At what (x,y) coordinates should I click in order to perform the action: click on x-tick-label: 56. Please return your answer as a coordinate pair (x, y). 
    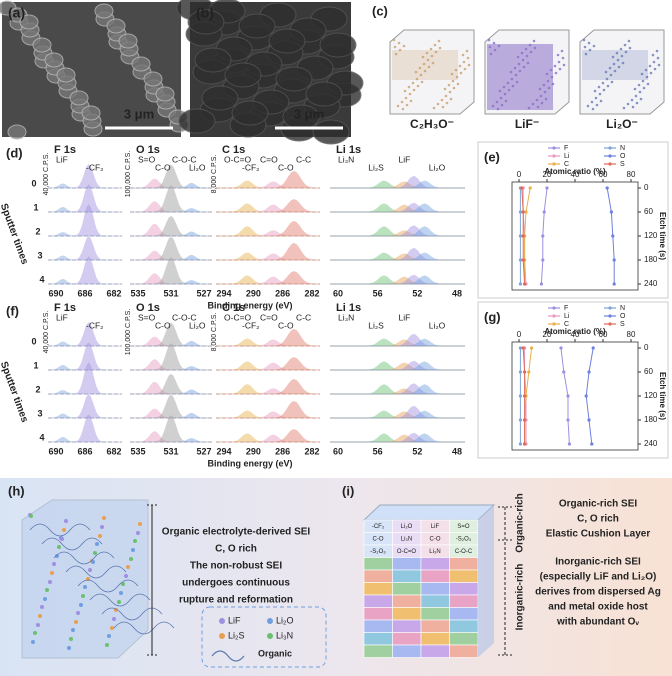
    Looking at the image, I should click on (378, 293).